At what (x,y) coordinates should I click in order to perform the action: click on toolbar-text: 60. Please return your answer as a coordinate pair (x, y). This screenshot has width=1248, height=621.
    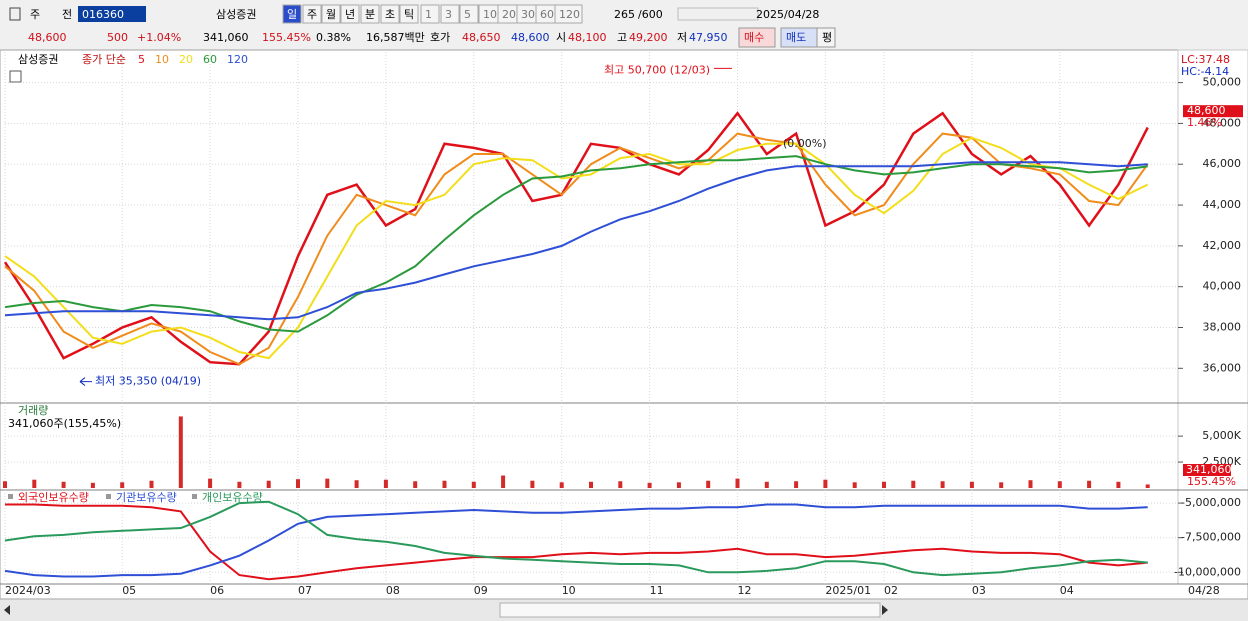
    Looking at the image, I should click on (547, 14).